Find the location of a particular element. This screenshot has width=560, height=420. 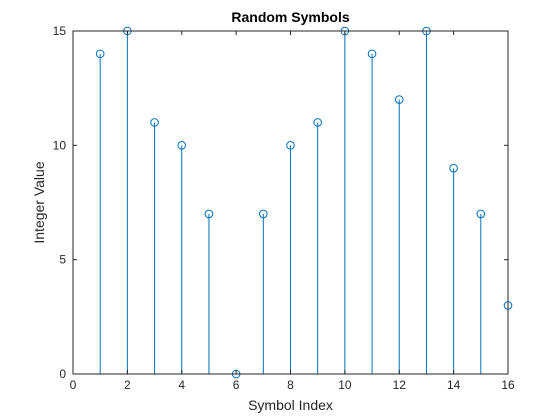

x-tick-label: 8 is located at coordinates (290, 385).